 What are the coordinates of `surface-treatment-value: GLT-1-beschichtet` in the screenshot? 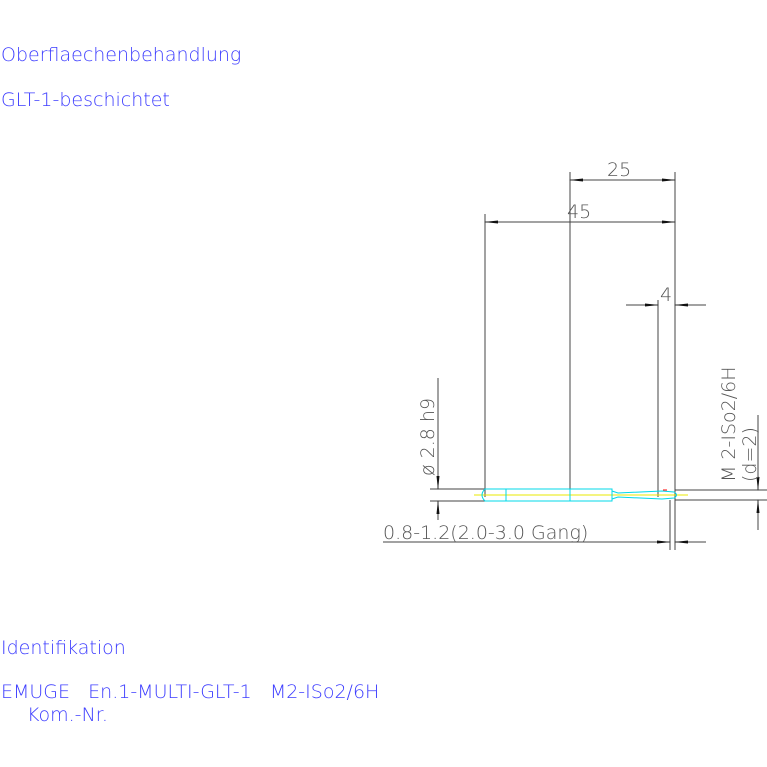 It's located at (85, 100).